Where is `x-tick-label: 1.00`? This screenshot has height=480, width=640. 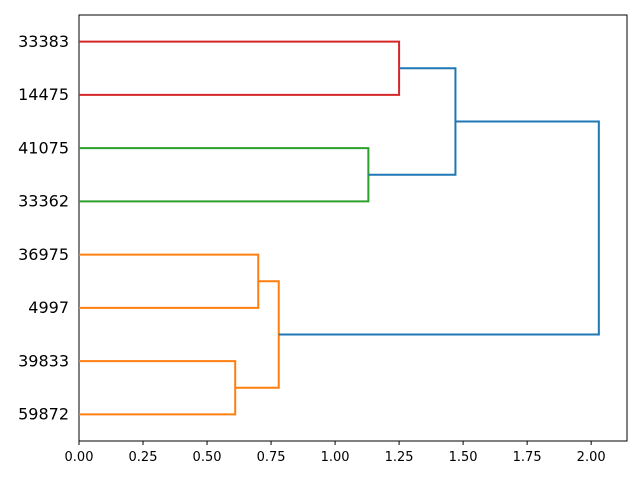 x-tick-label: 1.00 is located at coordinates (335, 457).